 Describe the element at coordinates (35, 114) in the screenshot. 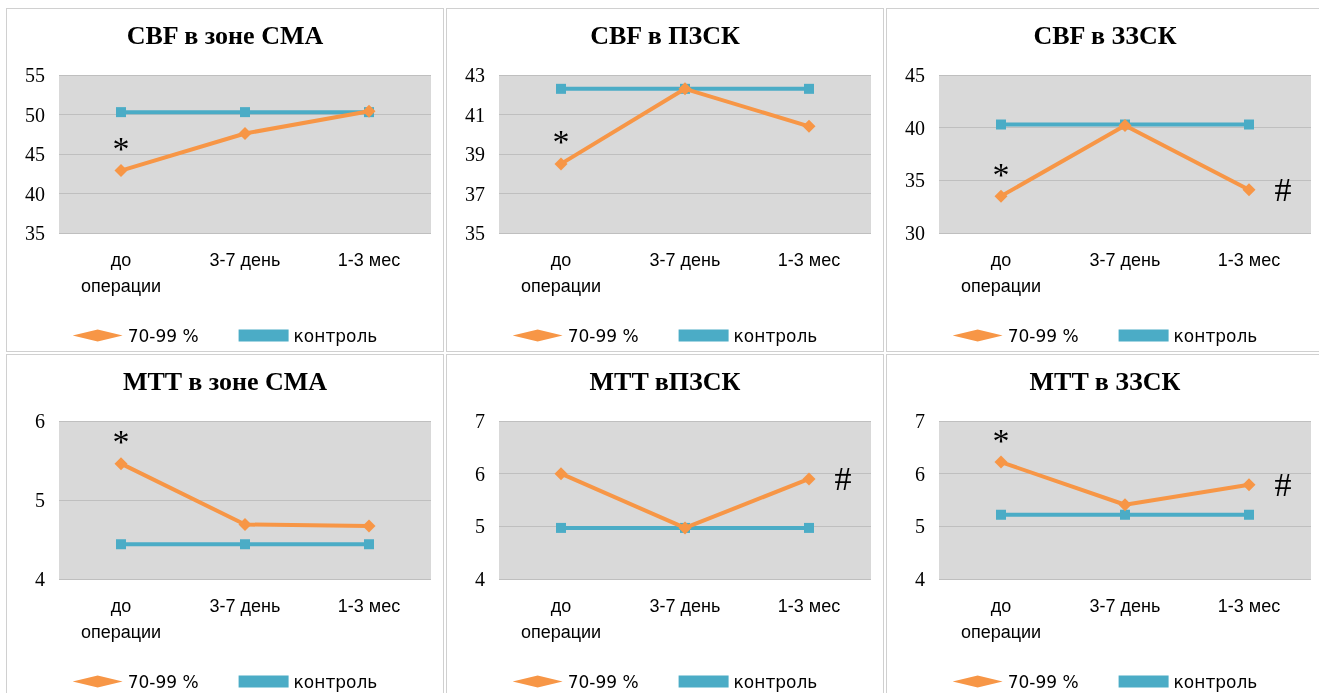

I see `y-tick-label: 50` at that location.